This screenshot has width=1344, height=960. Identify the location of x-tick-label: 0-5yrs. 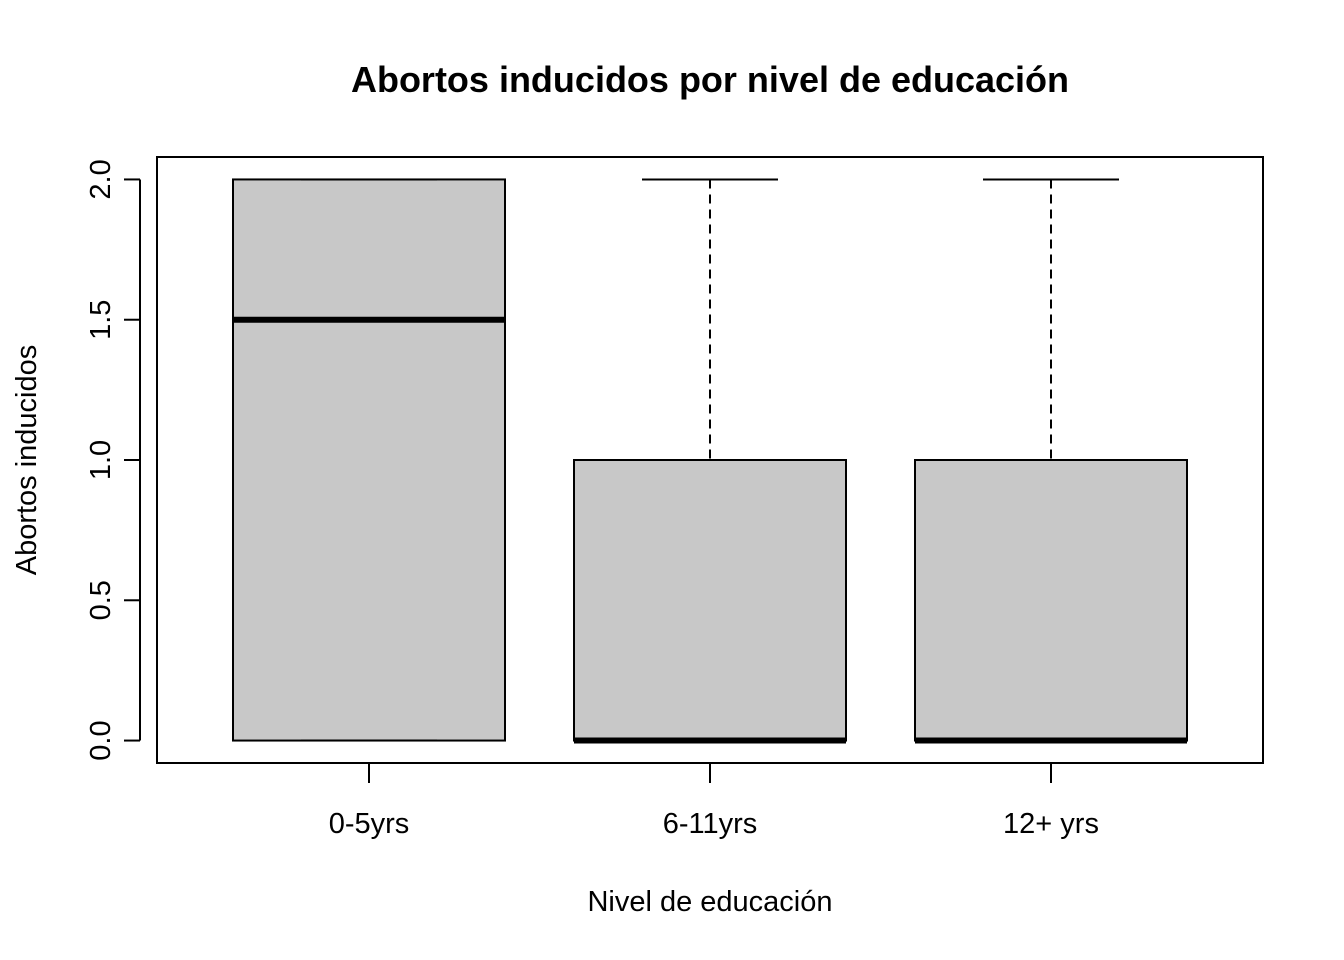
(369, 824).